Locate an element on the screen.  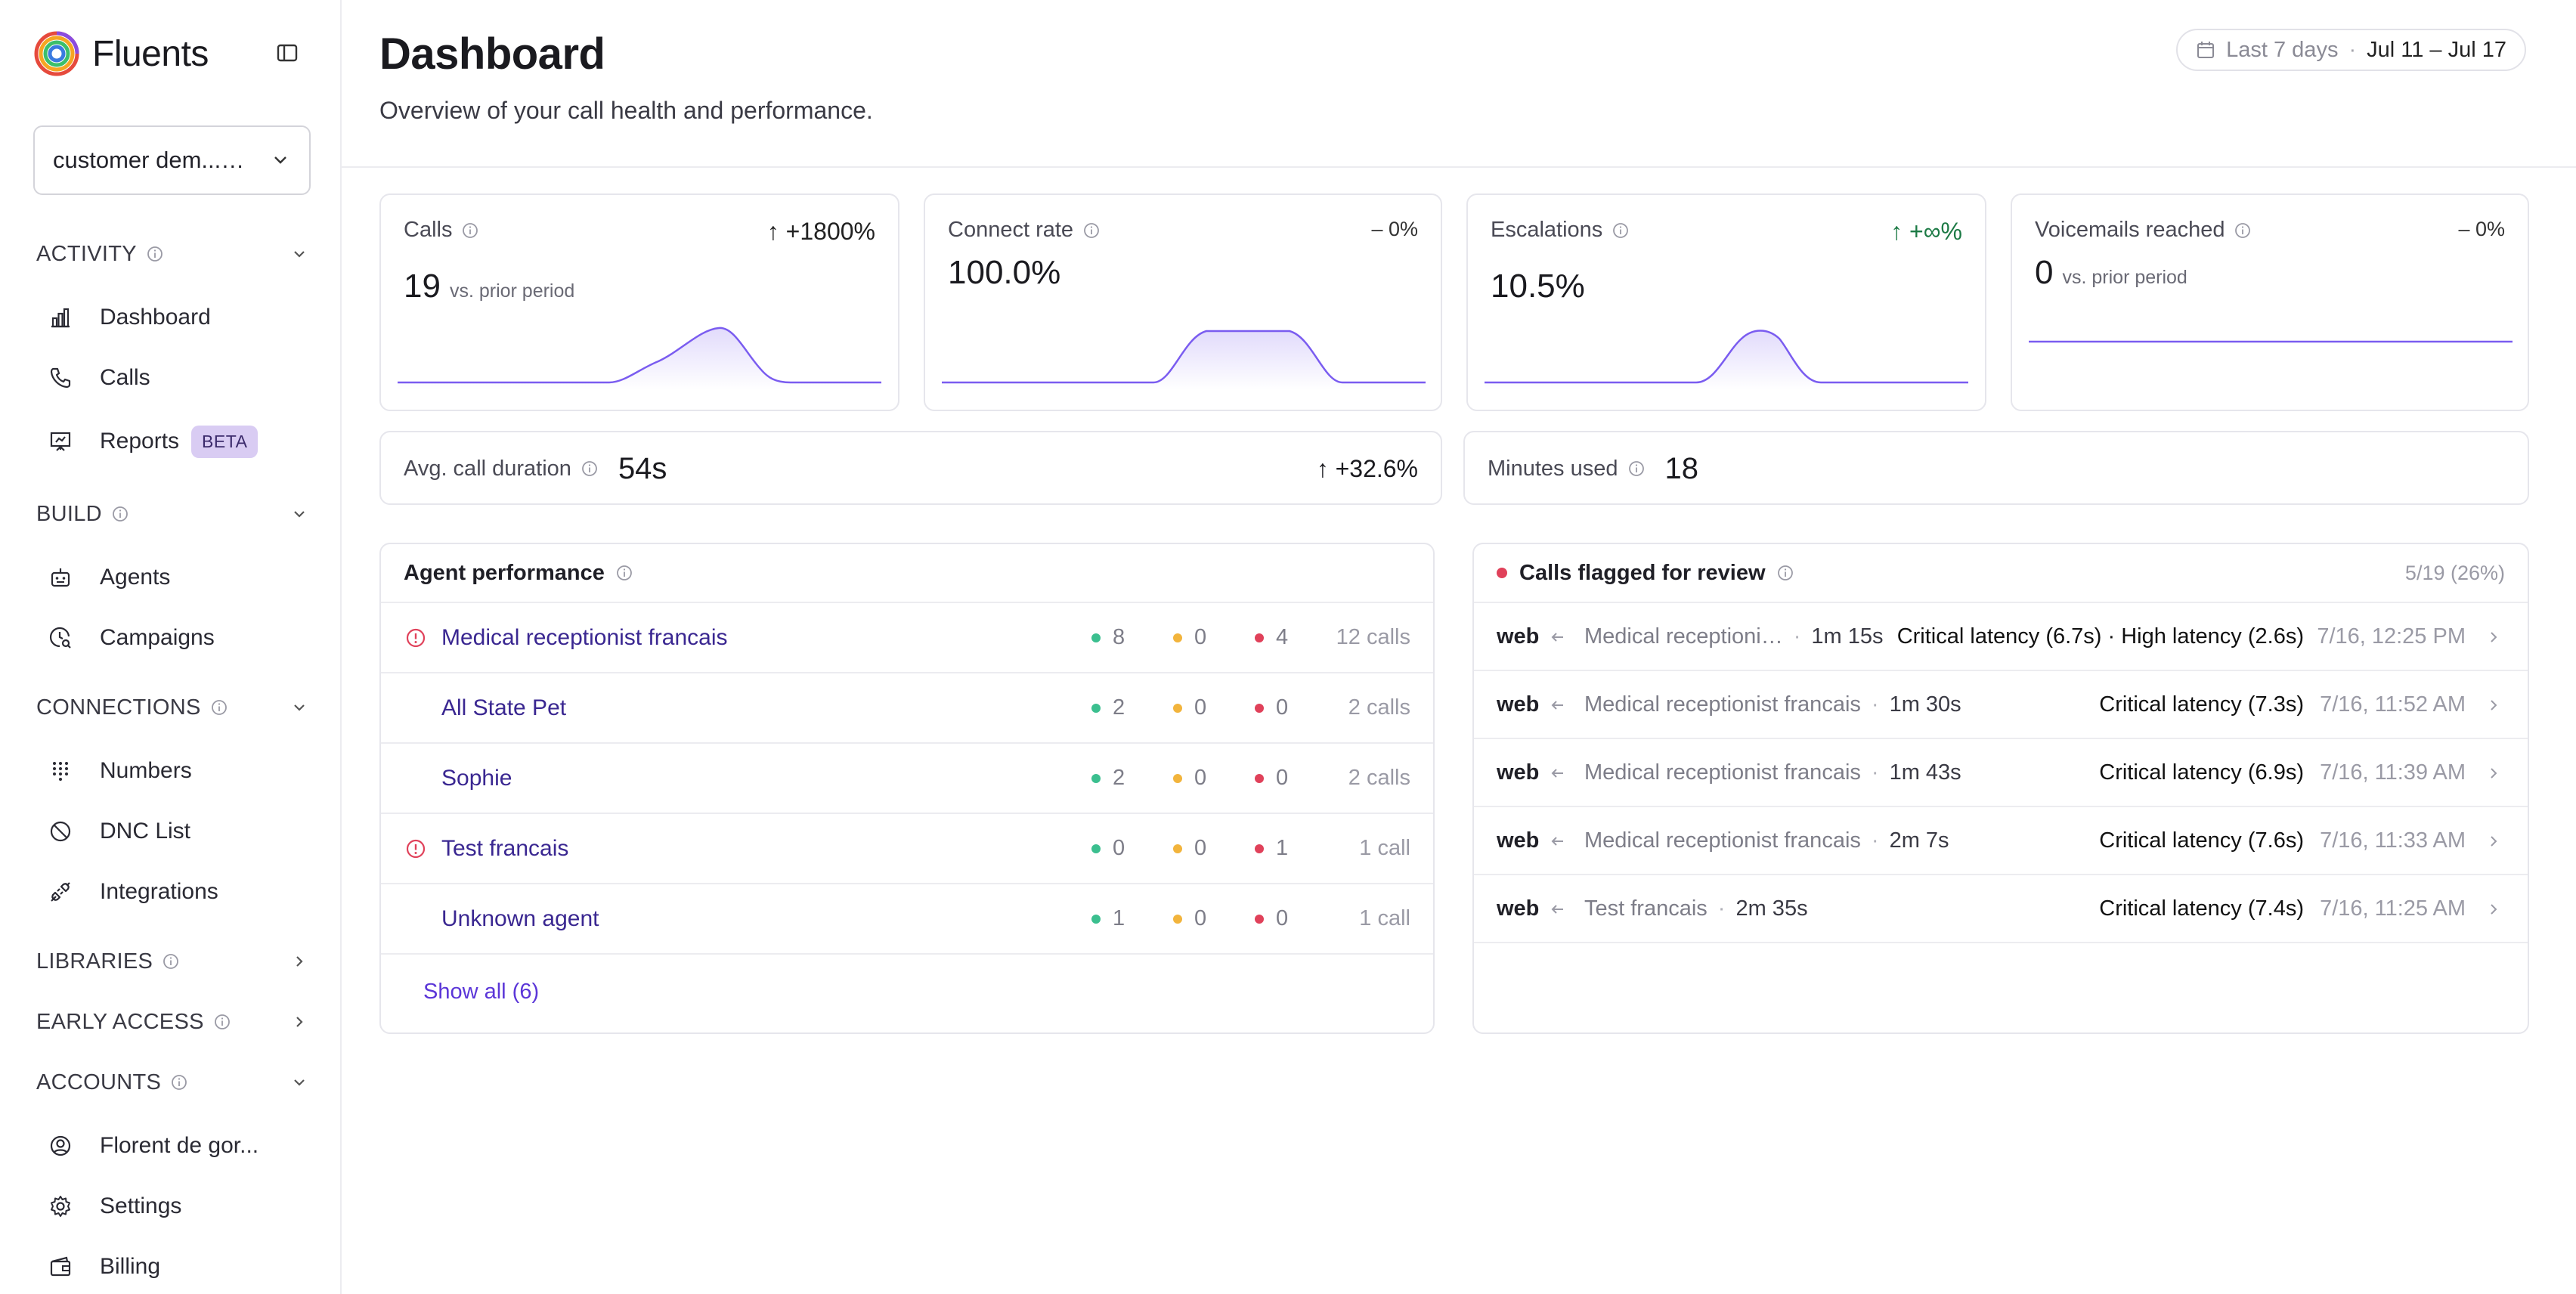
presentation-chart-icon is located at coordinates (60, 441).